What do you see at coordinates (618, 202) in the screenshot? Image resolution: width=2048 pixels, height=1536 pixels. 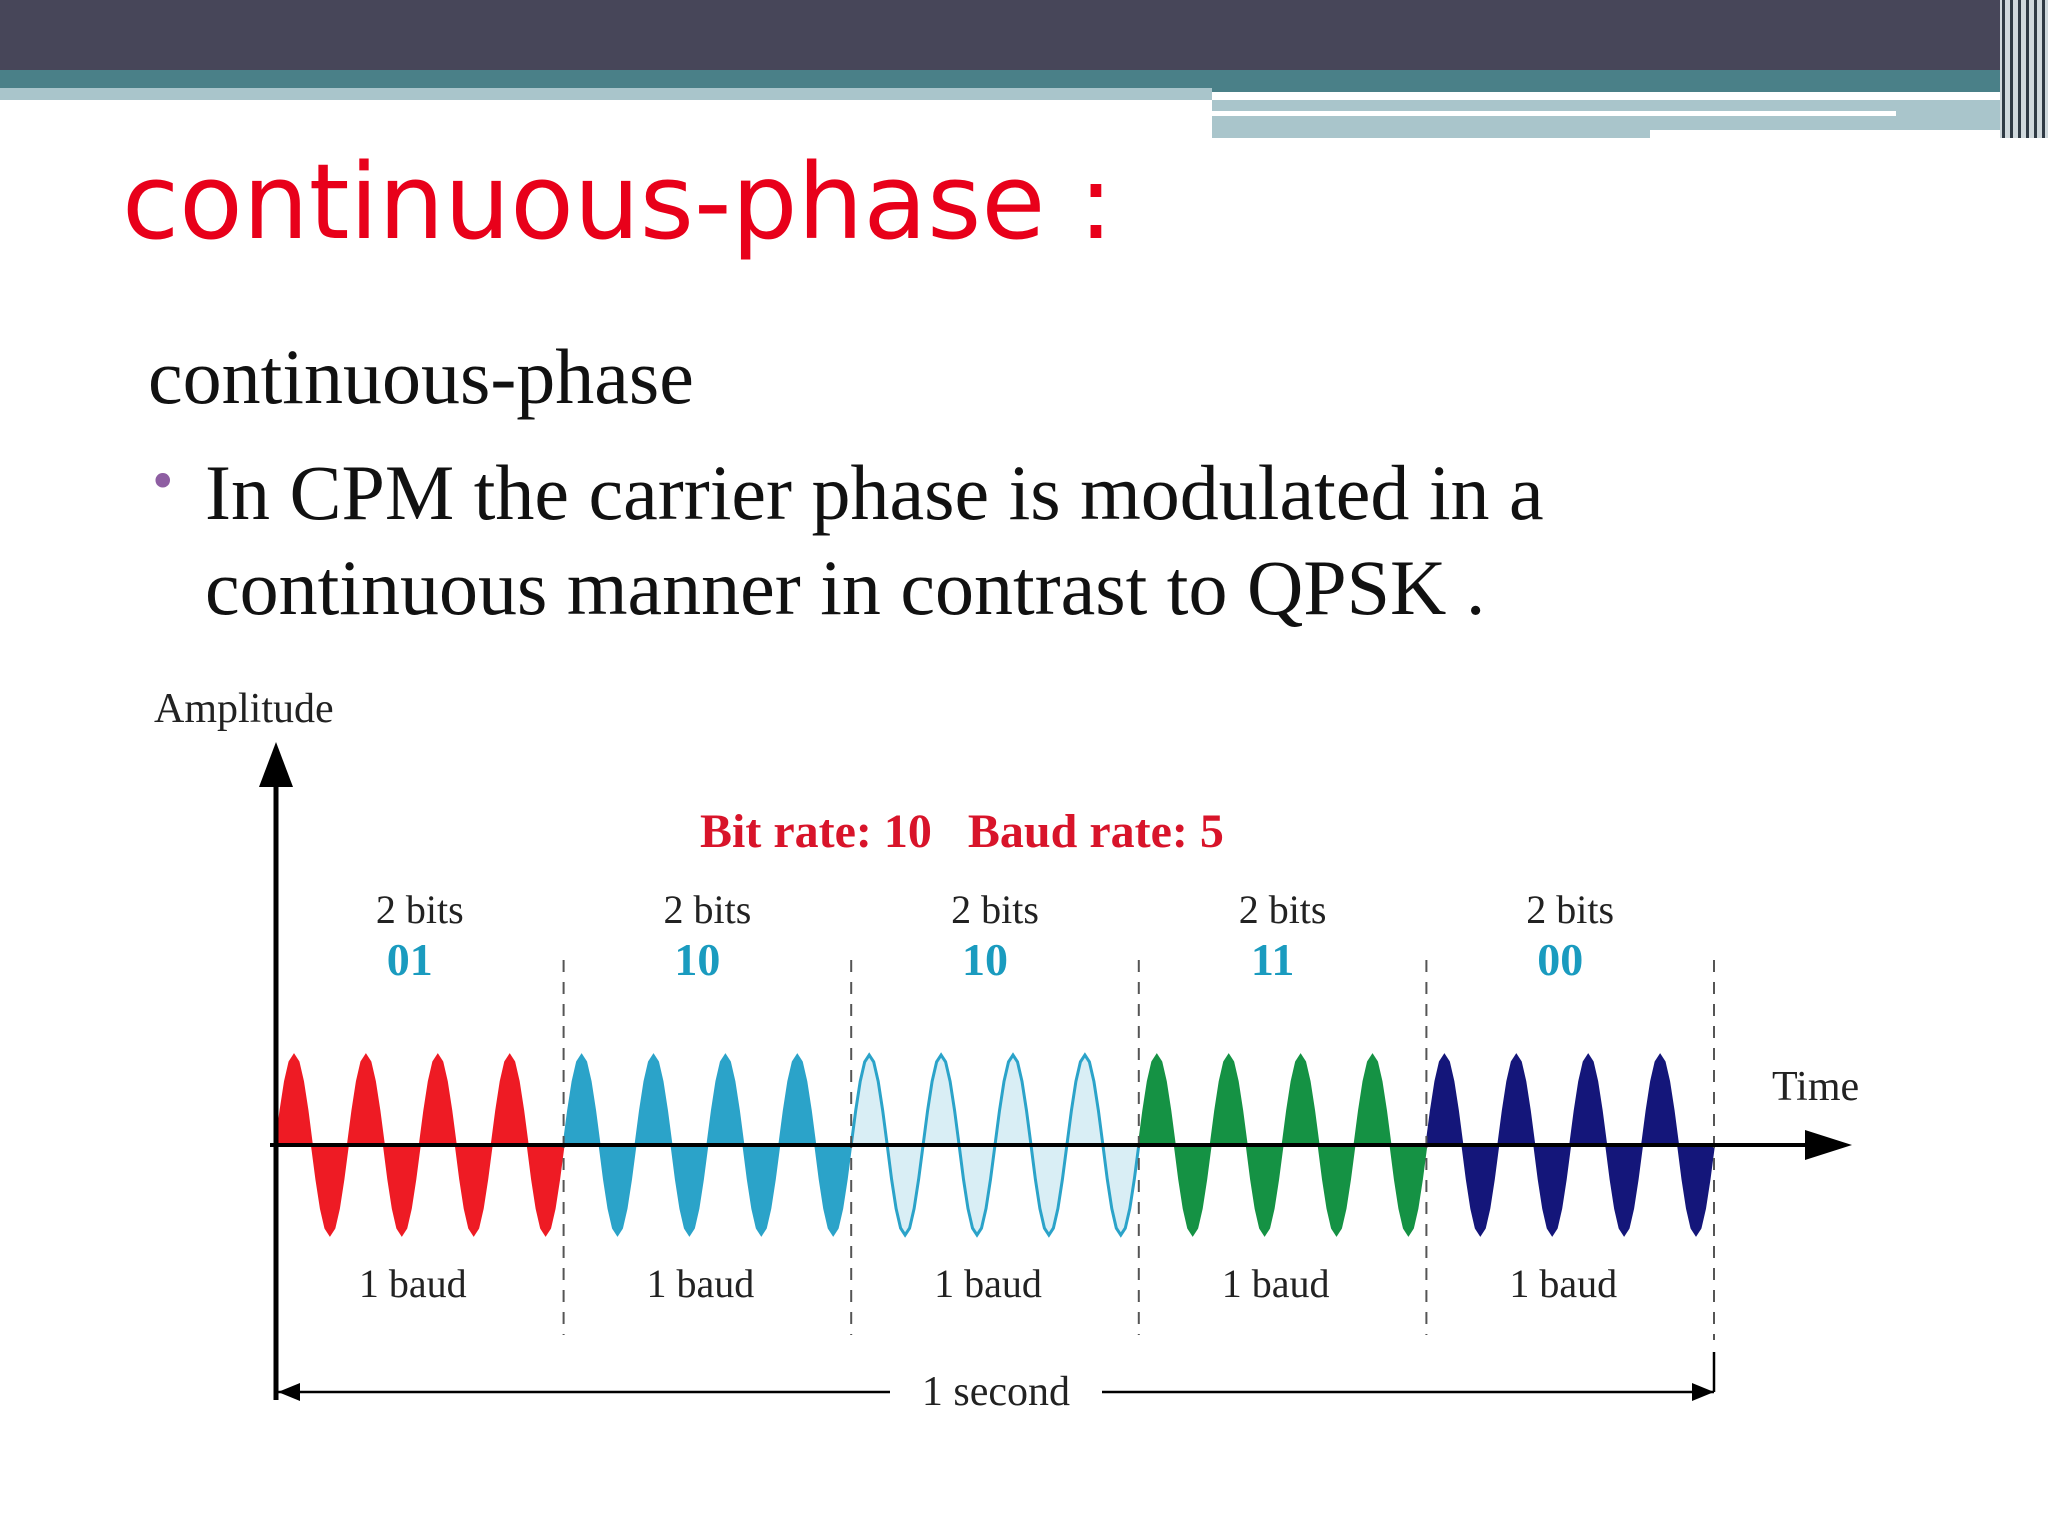 I see `slide-title: continuous-phase :` at bounding box center [618, 202].